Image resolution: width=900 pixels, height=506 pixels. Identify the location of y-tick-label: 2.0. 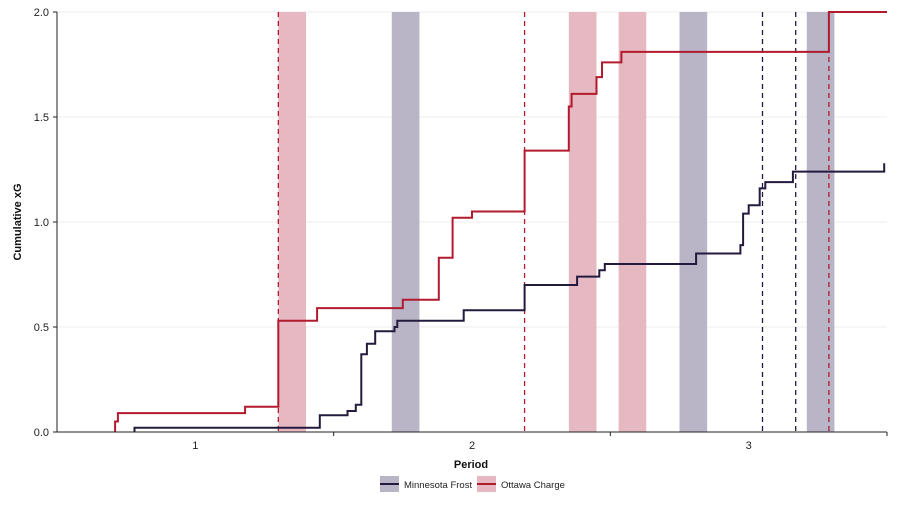
(41, 13).